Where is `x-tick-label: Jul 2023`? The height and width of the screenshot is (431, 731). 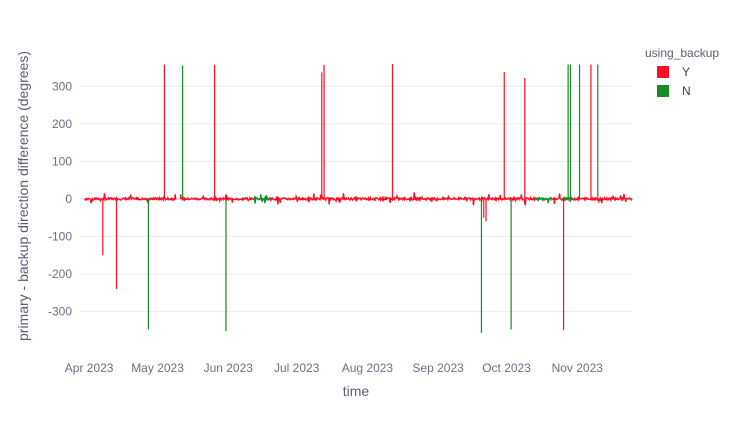
x-tick-label: Jul 2023 is located at coordinates (297, 368).